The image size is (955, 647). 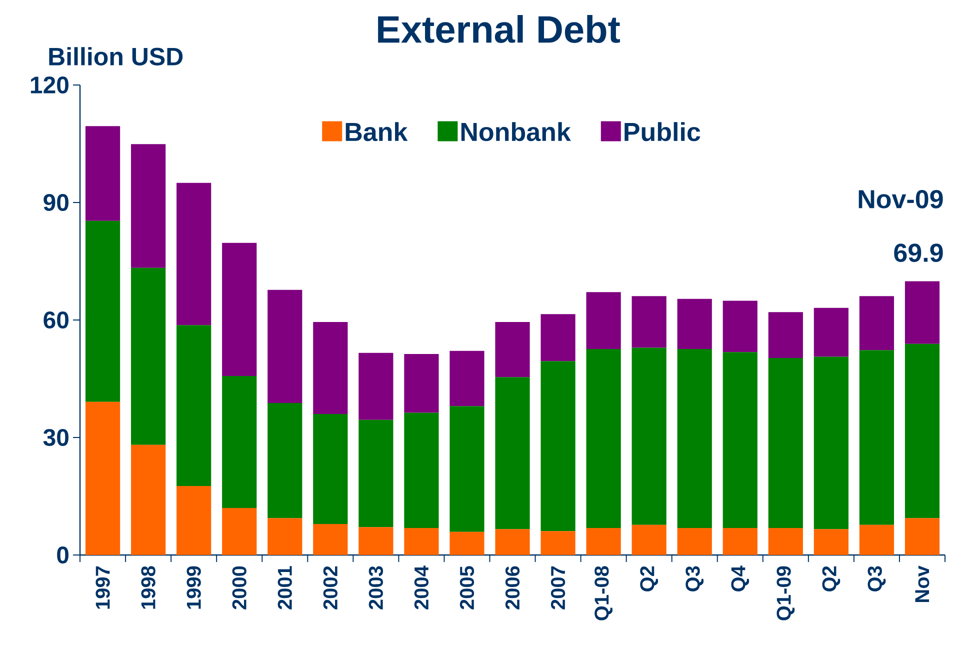 What do you see at coordinates (467, 588) in the screenshot?
I see `x-tick-label: 2005` at bounding box center [467, 588].